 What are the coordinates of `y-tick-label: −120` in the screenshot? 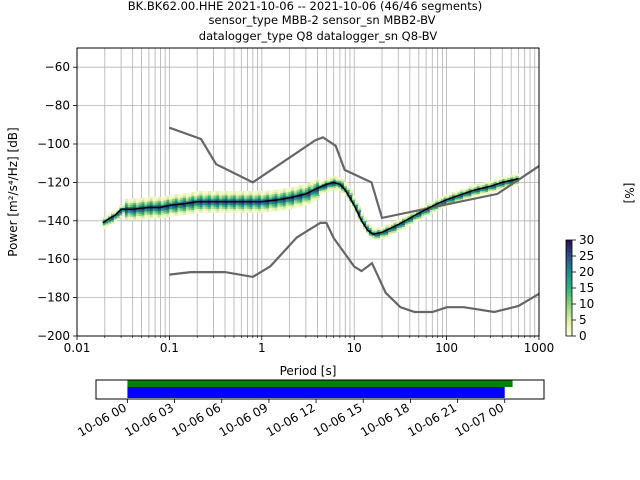 It's located at (53, 182).